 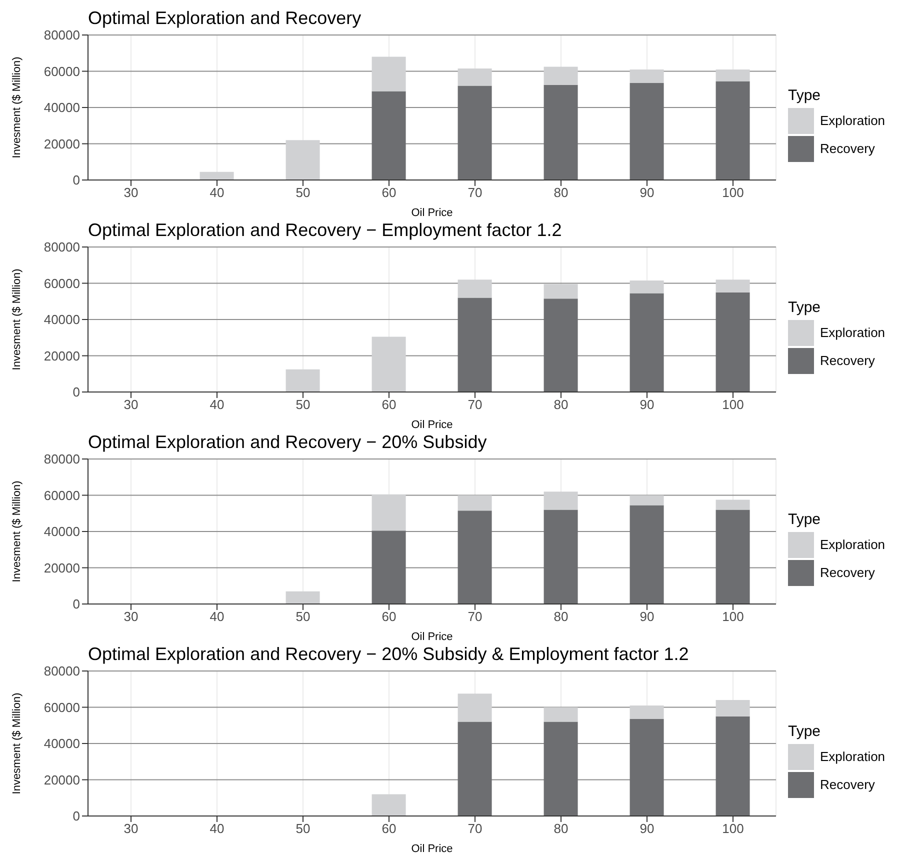 I want to click on chart-title: Optimal Exploration and Recovery − 20% Subsidy & Employment factor 1.2, so click(x=388, y=654).